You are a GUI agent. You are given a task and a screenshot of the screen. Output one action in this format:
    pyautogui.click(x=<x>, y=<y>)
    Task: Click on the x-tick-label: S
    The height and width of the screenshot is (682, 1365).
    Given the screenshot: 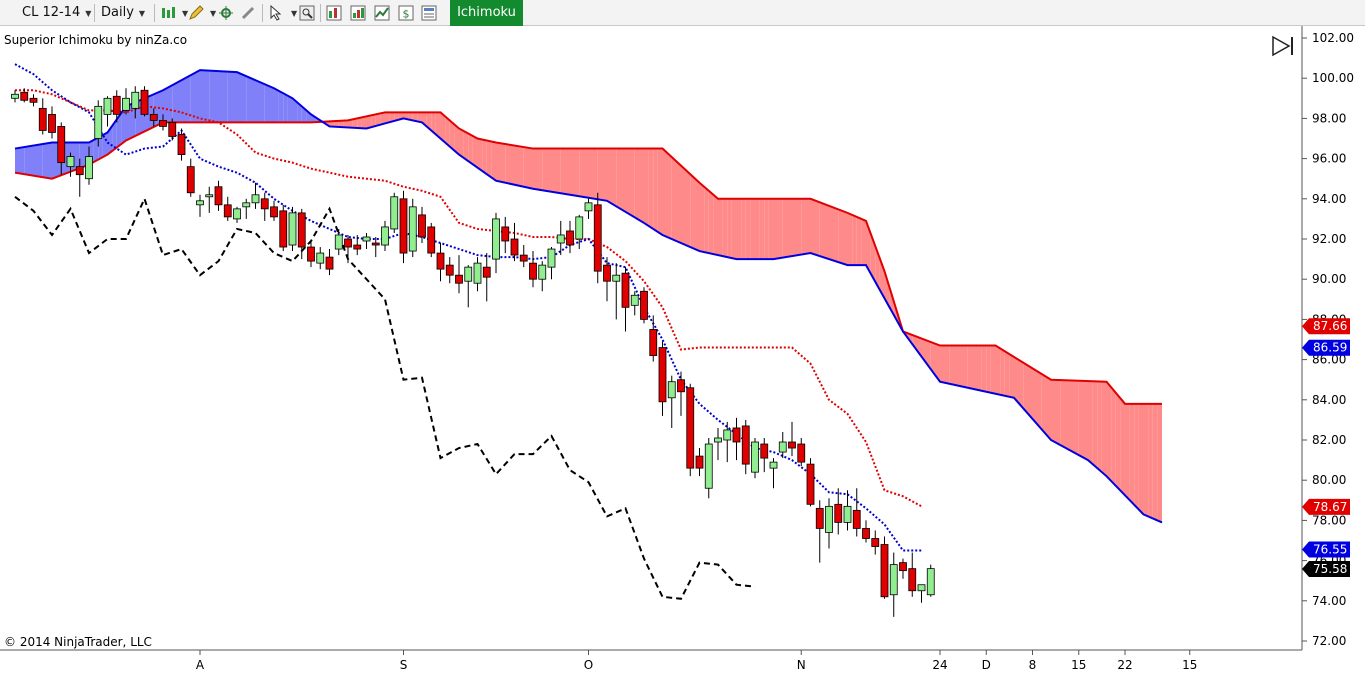 What is the action you would take?
    pyautogui.click(x=404, y=665)
    